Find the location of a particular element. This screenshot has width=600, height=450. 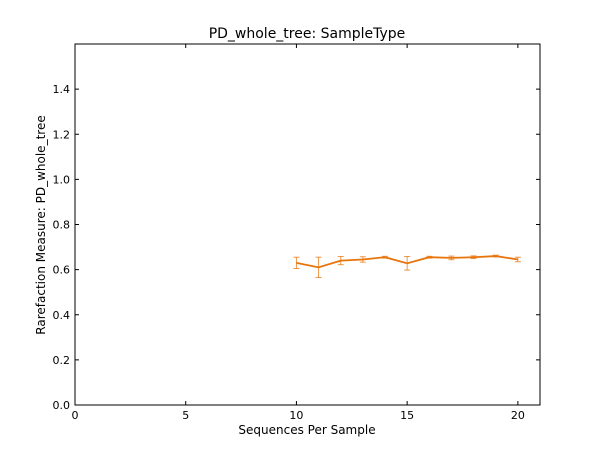

y-tick-label: 0.2 is located at coordinates (62, 360).